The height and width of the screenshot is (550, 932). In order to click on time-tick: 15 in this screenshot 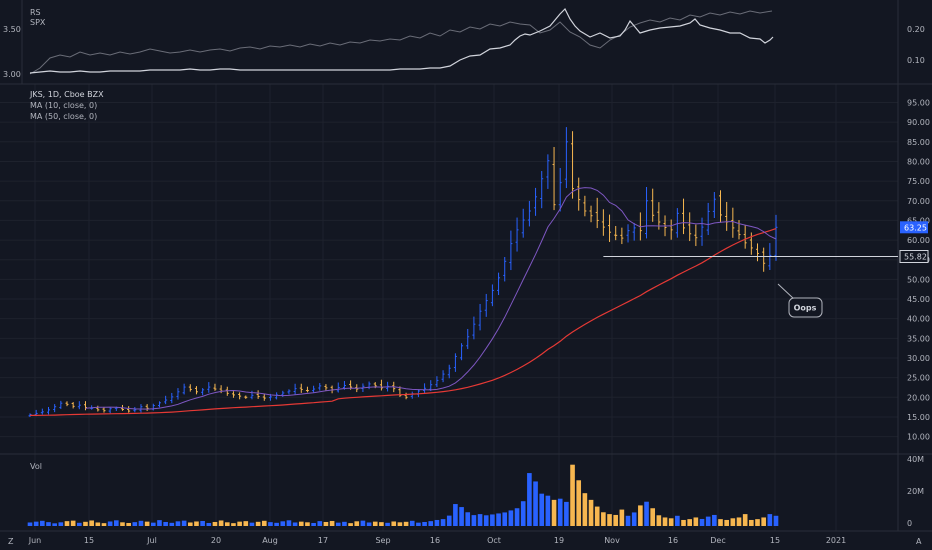, I will do `click(89, 540)`.